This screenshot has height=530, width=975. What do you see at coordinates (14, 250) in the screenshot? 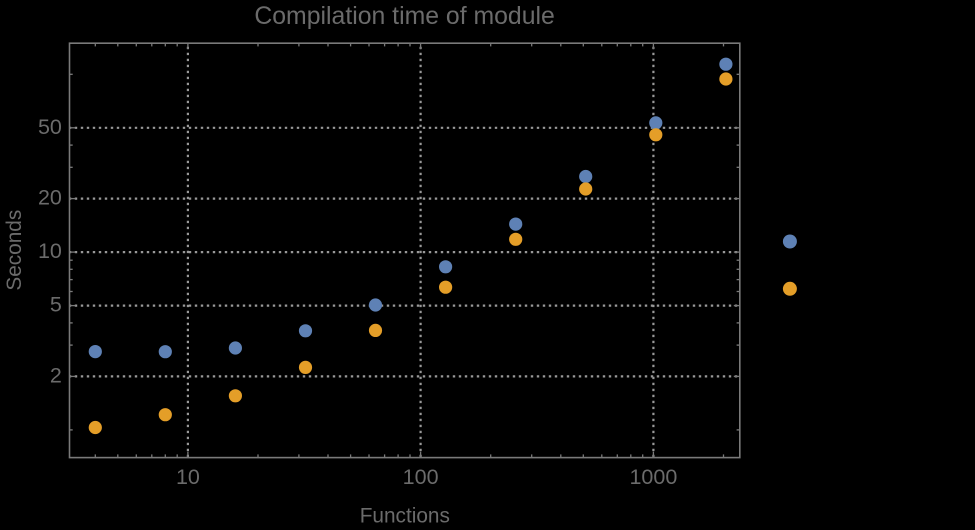
I see `svg-text: Seconds` at bounding box center [14, 250].